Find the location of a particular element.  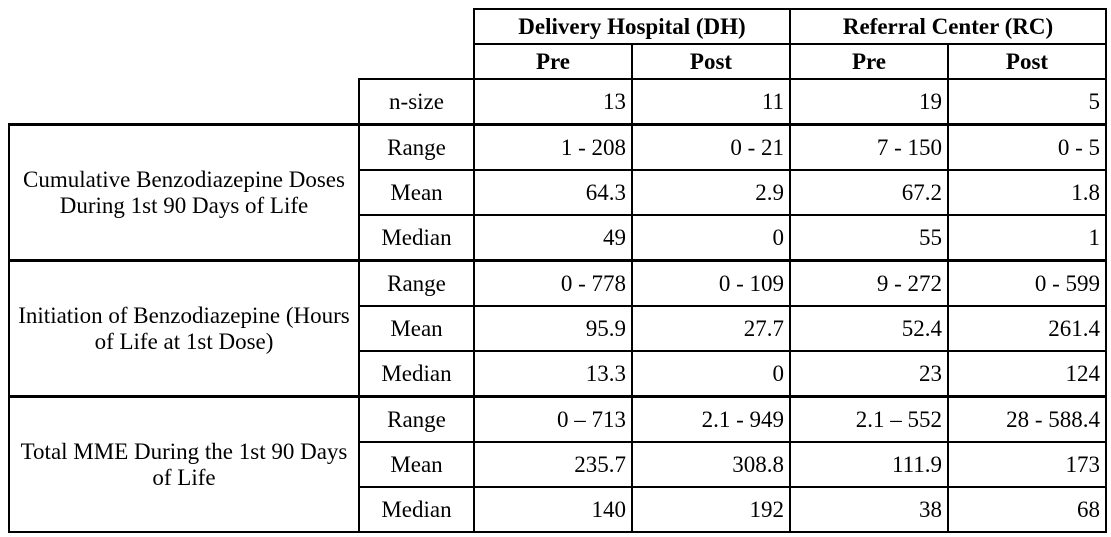

value-cell: 95.9 is located at coordinates (553, 328).